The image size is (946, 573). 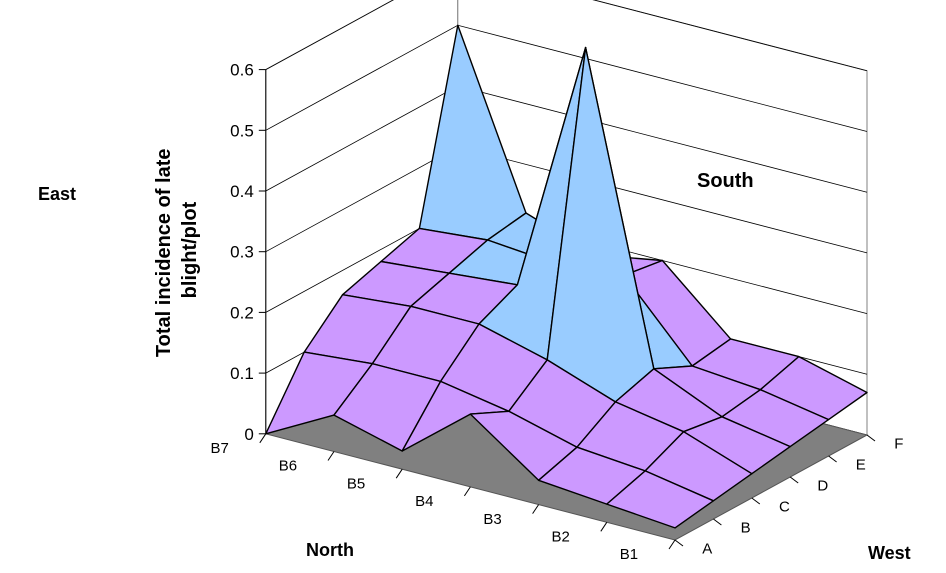 I want to click on row-tick-label: B5, so click(x=356, y=483).